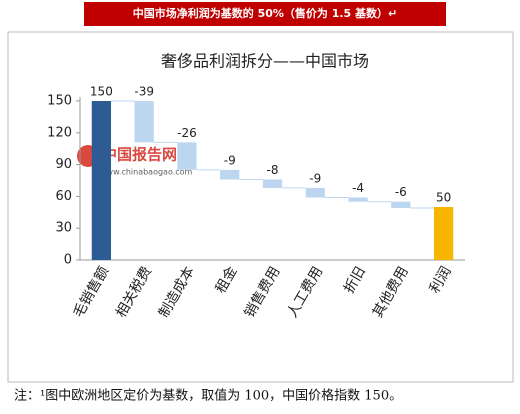  Describe the element at coordinates (101, 92) in the screenshot. I see `value-label: 150` at that location.